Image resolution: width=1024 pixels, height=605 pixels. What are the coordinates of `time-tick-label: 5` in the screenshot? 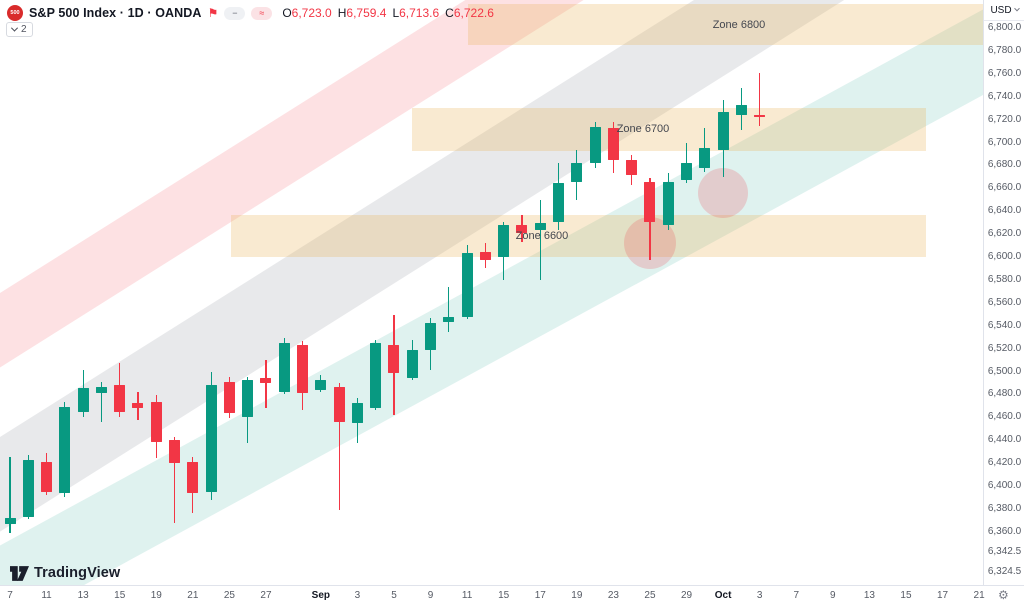 It's located at (394, 595).